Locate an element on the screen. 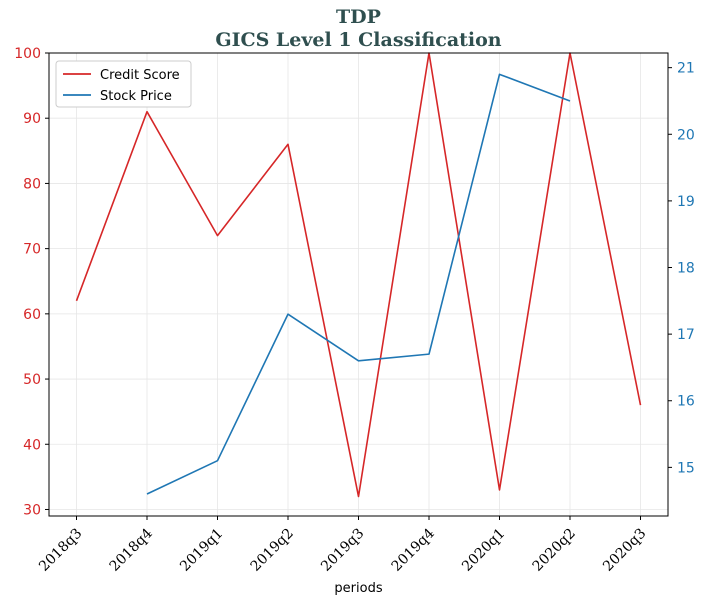 This screenshot has width=707, height=605. y-left-tick-label: 40 is located at coordinates (32, 445).